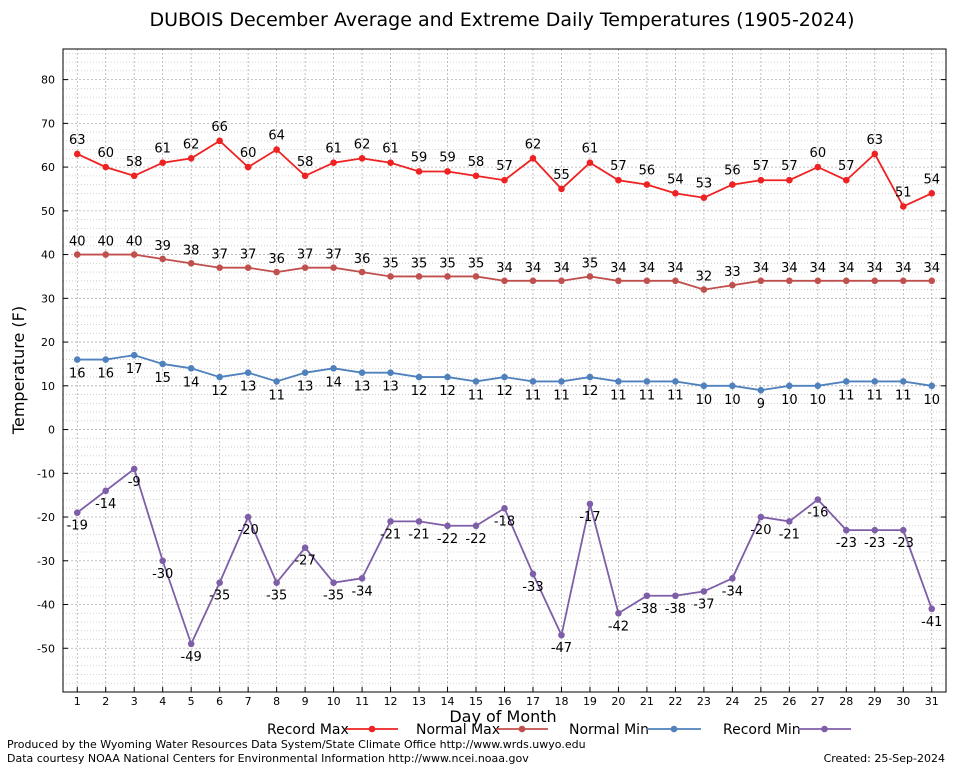  I want to click on data-label: 62, so click(191, 144).